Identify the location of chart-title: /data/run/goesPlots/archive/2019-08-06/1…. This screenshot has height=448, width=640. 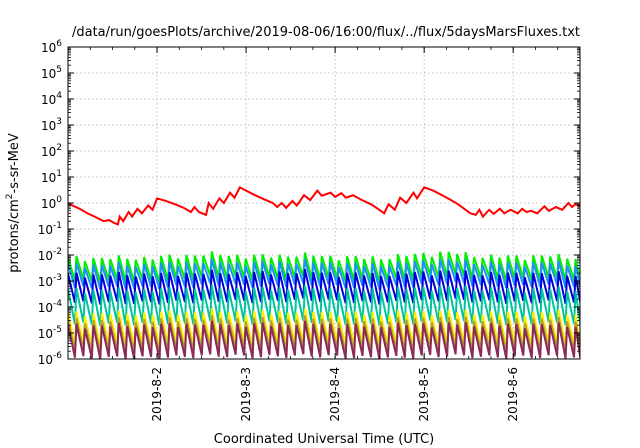
(326, 32).